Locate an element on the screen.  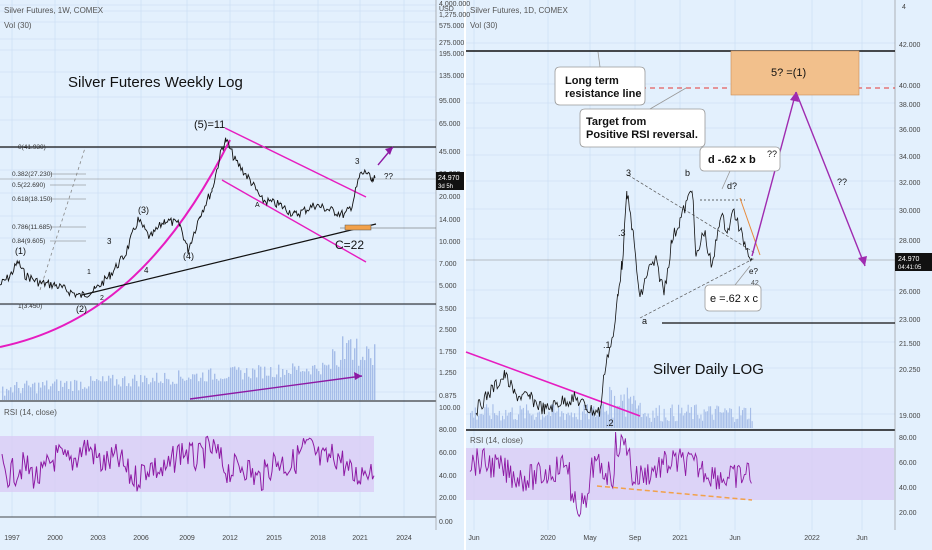
left-target-zone is located at coordinates (358, 227).